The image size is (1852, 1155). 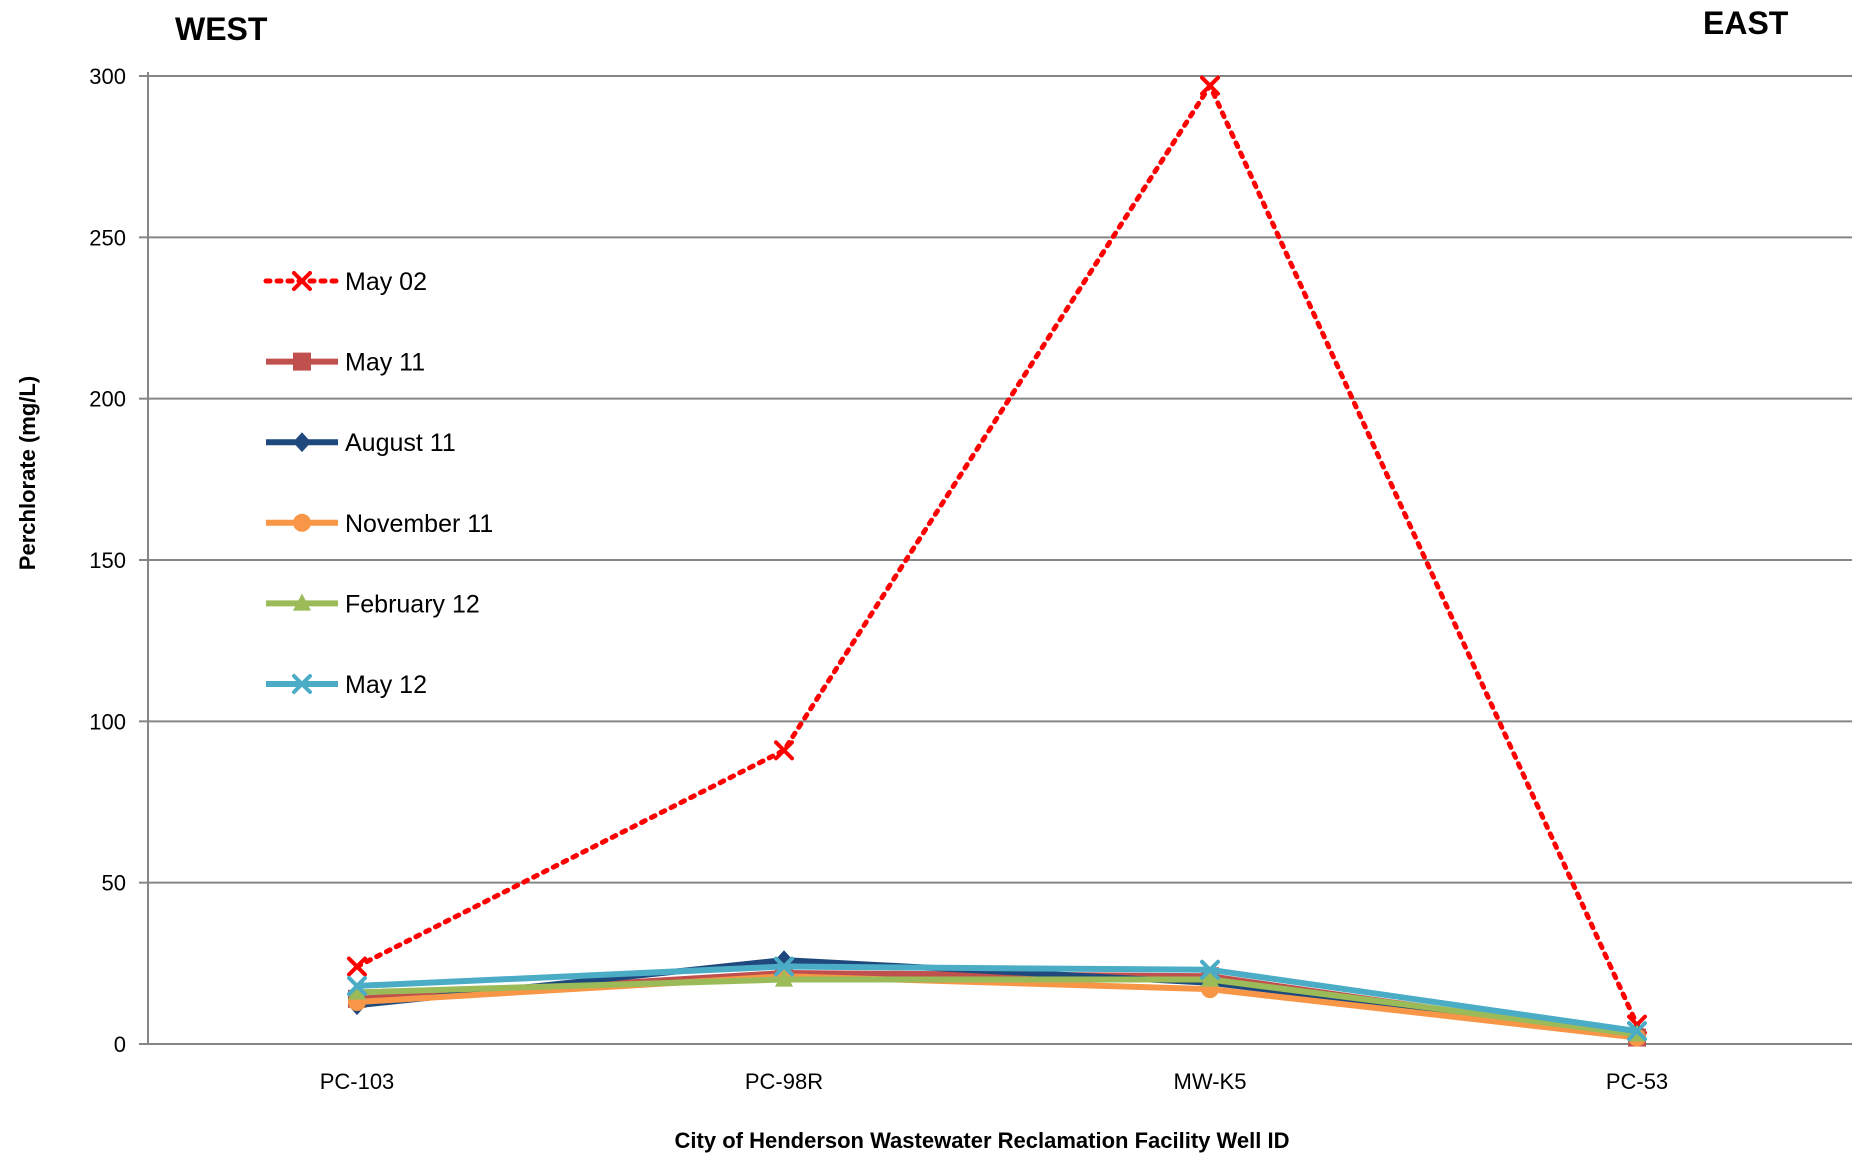 I want to click on y-tick-label: 50, so click(x=114, y=883).